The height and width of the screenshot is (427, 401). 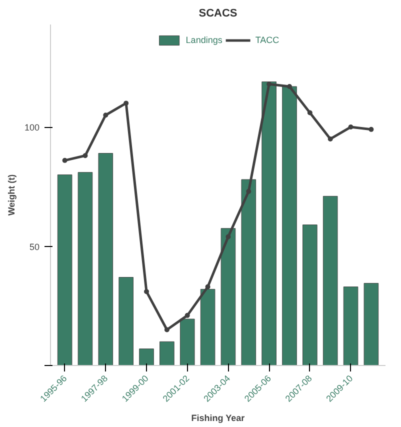 I want to click on y-tick-label: 100, so click(x=32, y=127).